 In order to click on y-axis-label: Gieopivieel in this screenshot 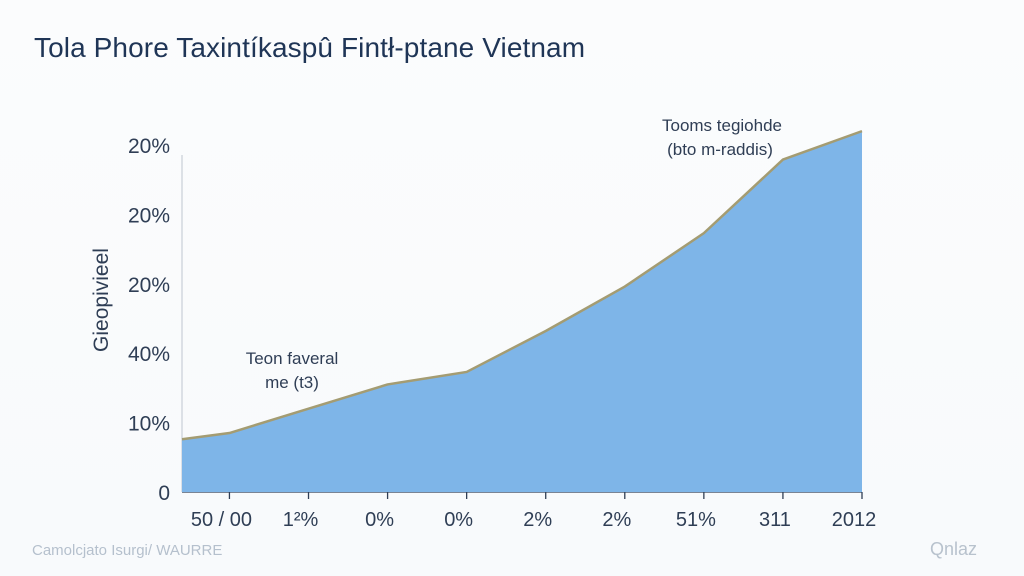, I will do `click(101, 300)`.